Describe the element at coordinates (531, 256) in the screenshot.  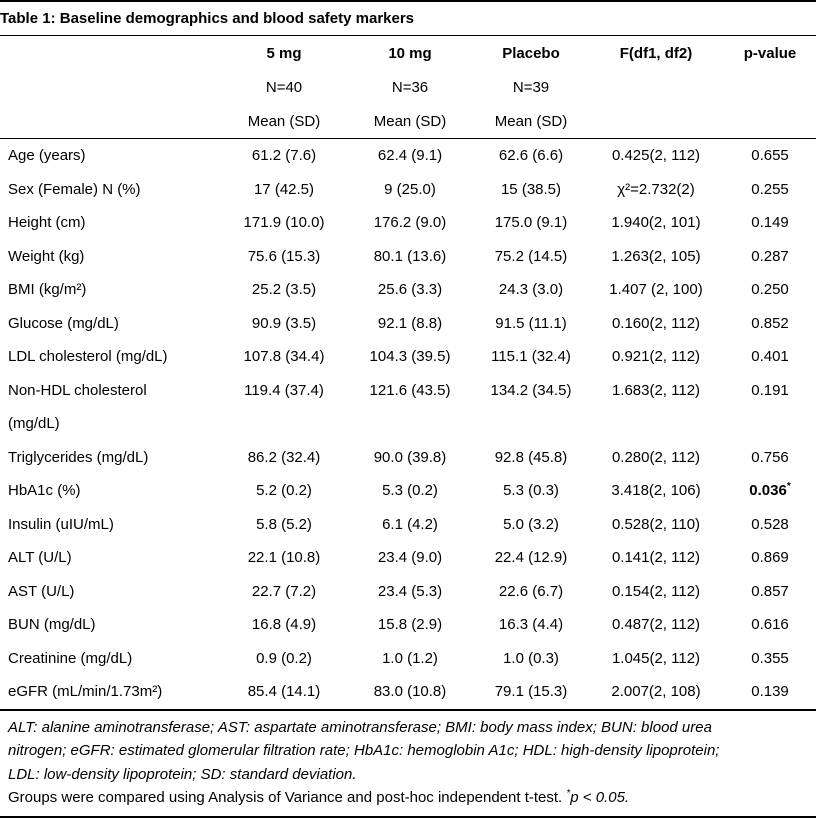
I see `cell-placebo: 75.2 (14.5)` at that location.